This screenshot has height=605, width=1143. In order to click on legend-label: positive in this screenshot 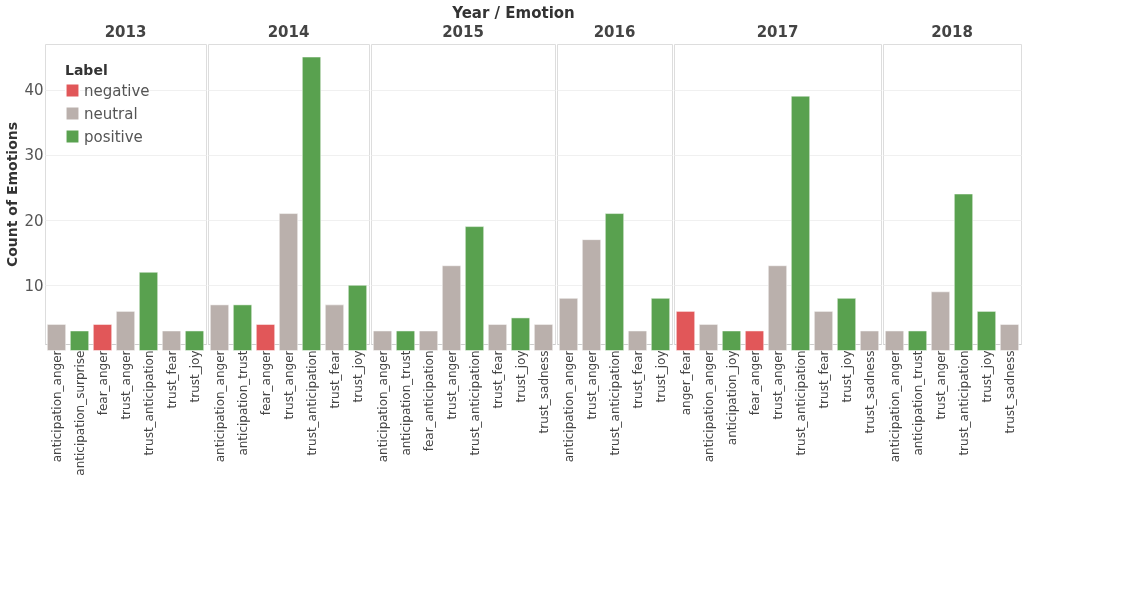, I will do `click(113, 136)`.